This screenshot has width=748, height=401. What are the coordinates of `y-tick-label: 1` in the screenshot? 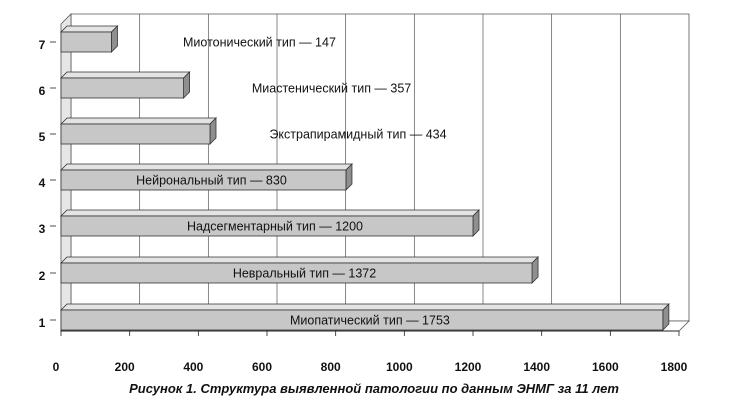 It's located at (42, 323).